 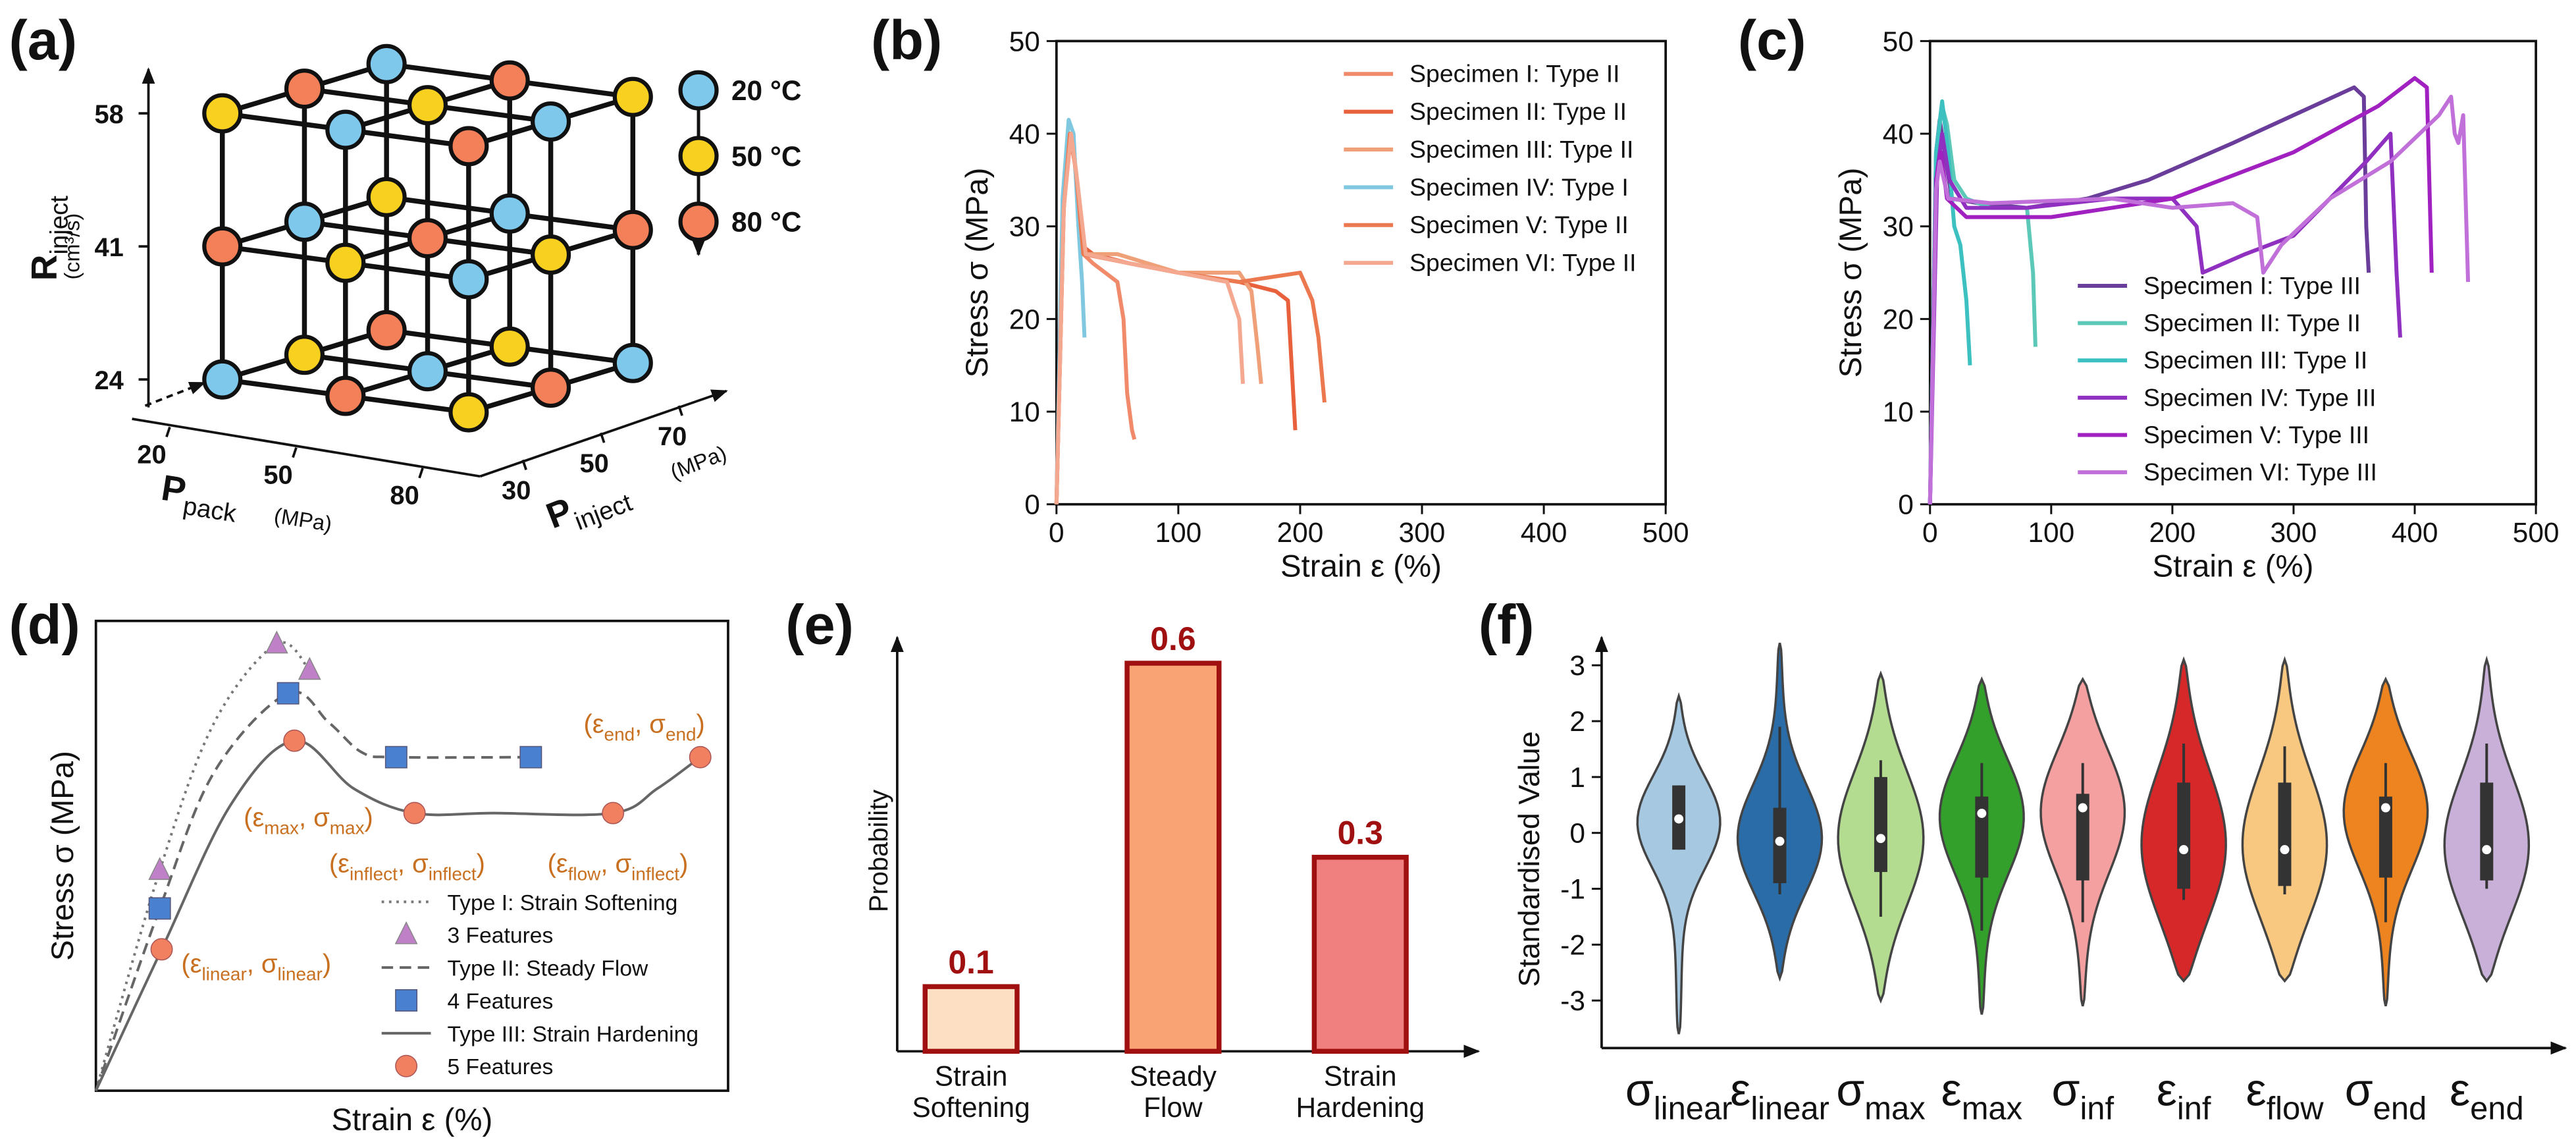 What do you see at coordinates (1577, 833) in the screenshot?
I see `y-tick-label: 0` at bounding box center [1577, 833].